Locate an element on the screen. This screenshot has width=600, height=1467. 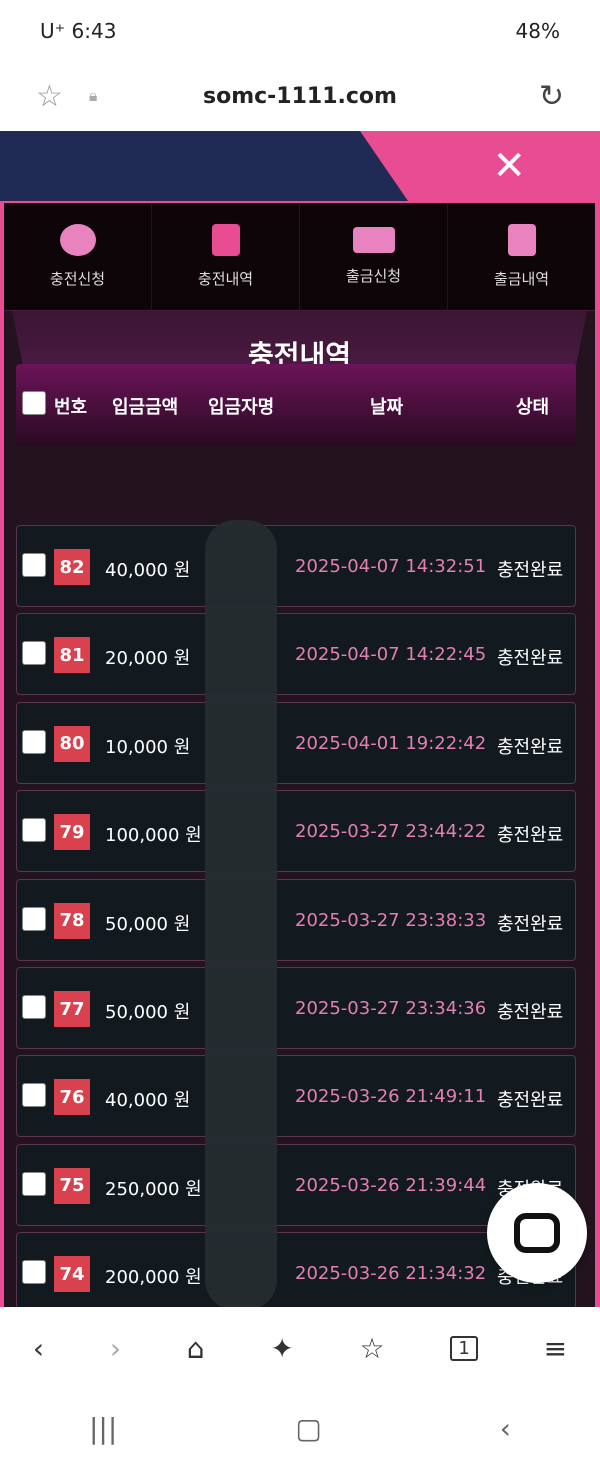
table-row: 76 40,000 원 2025-03-26 21:49:11 충전완료 is located at coordinates (296, 1096).